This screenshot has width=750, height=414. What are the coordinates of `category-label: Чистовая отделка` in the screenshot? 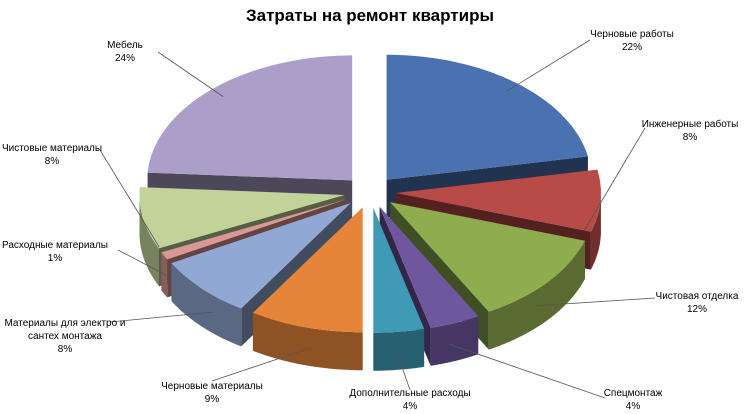 It's located at (697, 296).